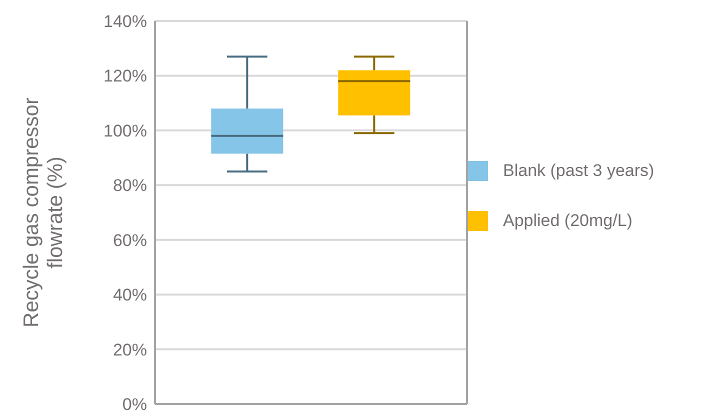 This screenshot has width=716, height=414. I want to click on y-tick-label: 120%, so click(125, 76).